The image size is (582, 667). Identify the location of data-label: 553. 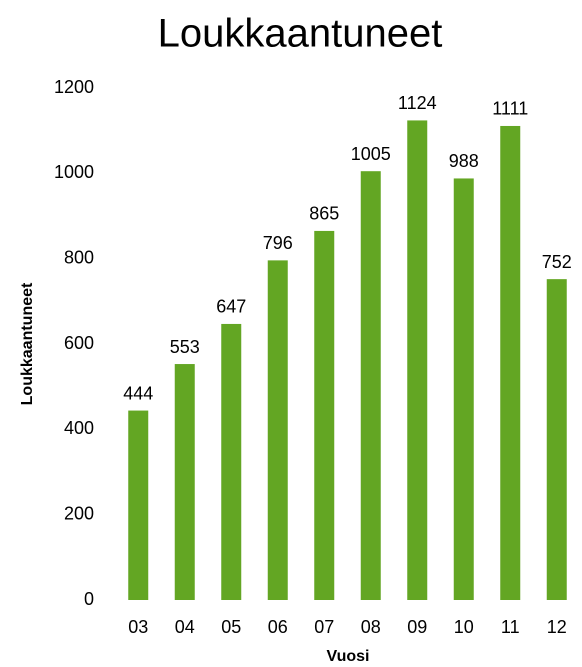
(185, 347).